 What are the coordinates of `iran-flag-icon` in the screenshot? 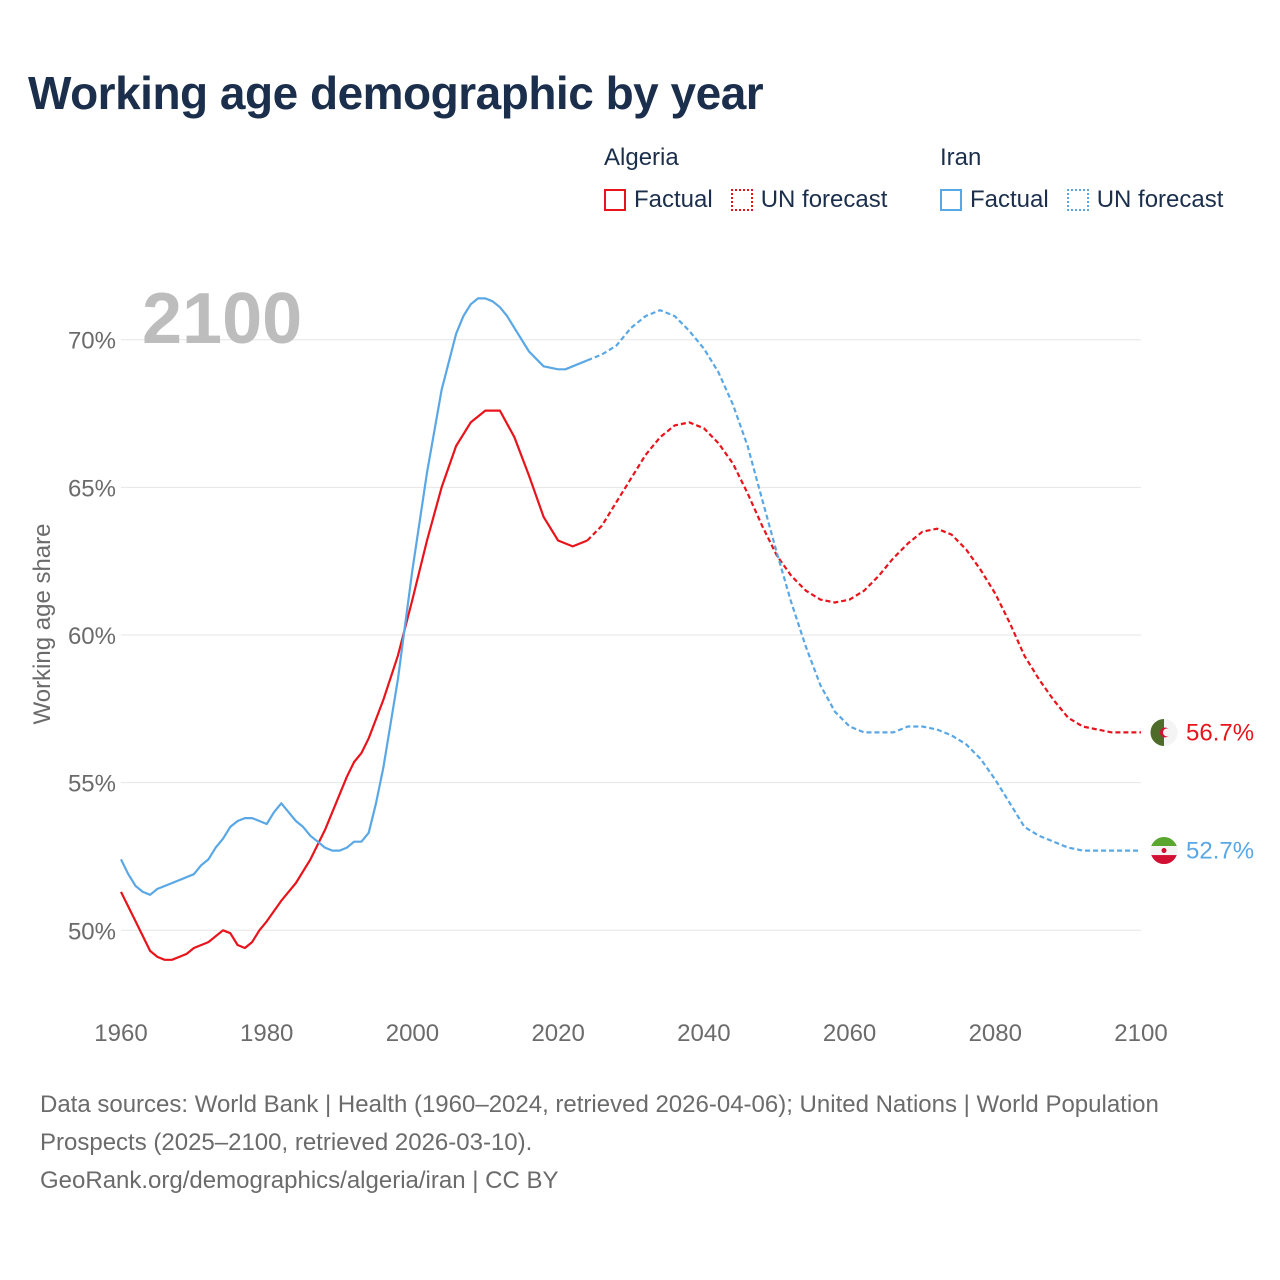 It's located at (1164, 850).